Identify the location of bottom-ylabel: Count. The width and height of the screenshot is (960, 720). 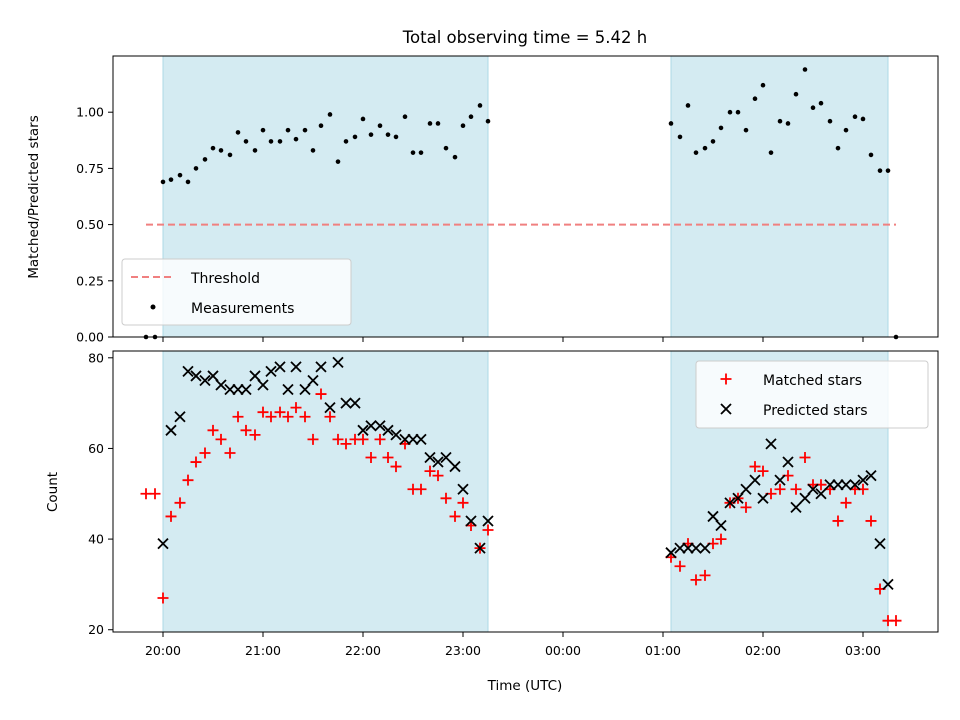
(53, 492).